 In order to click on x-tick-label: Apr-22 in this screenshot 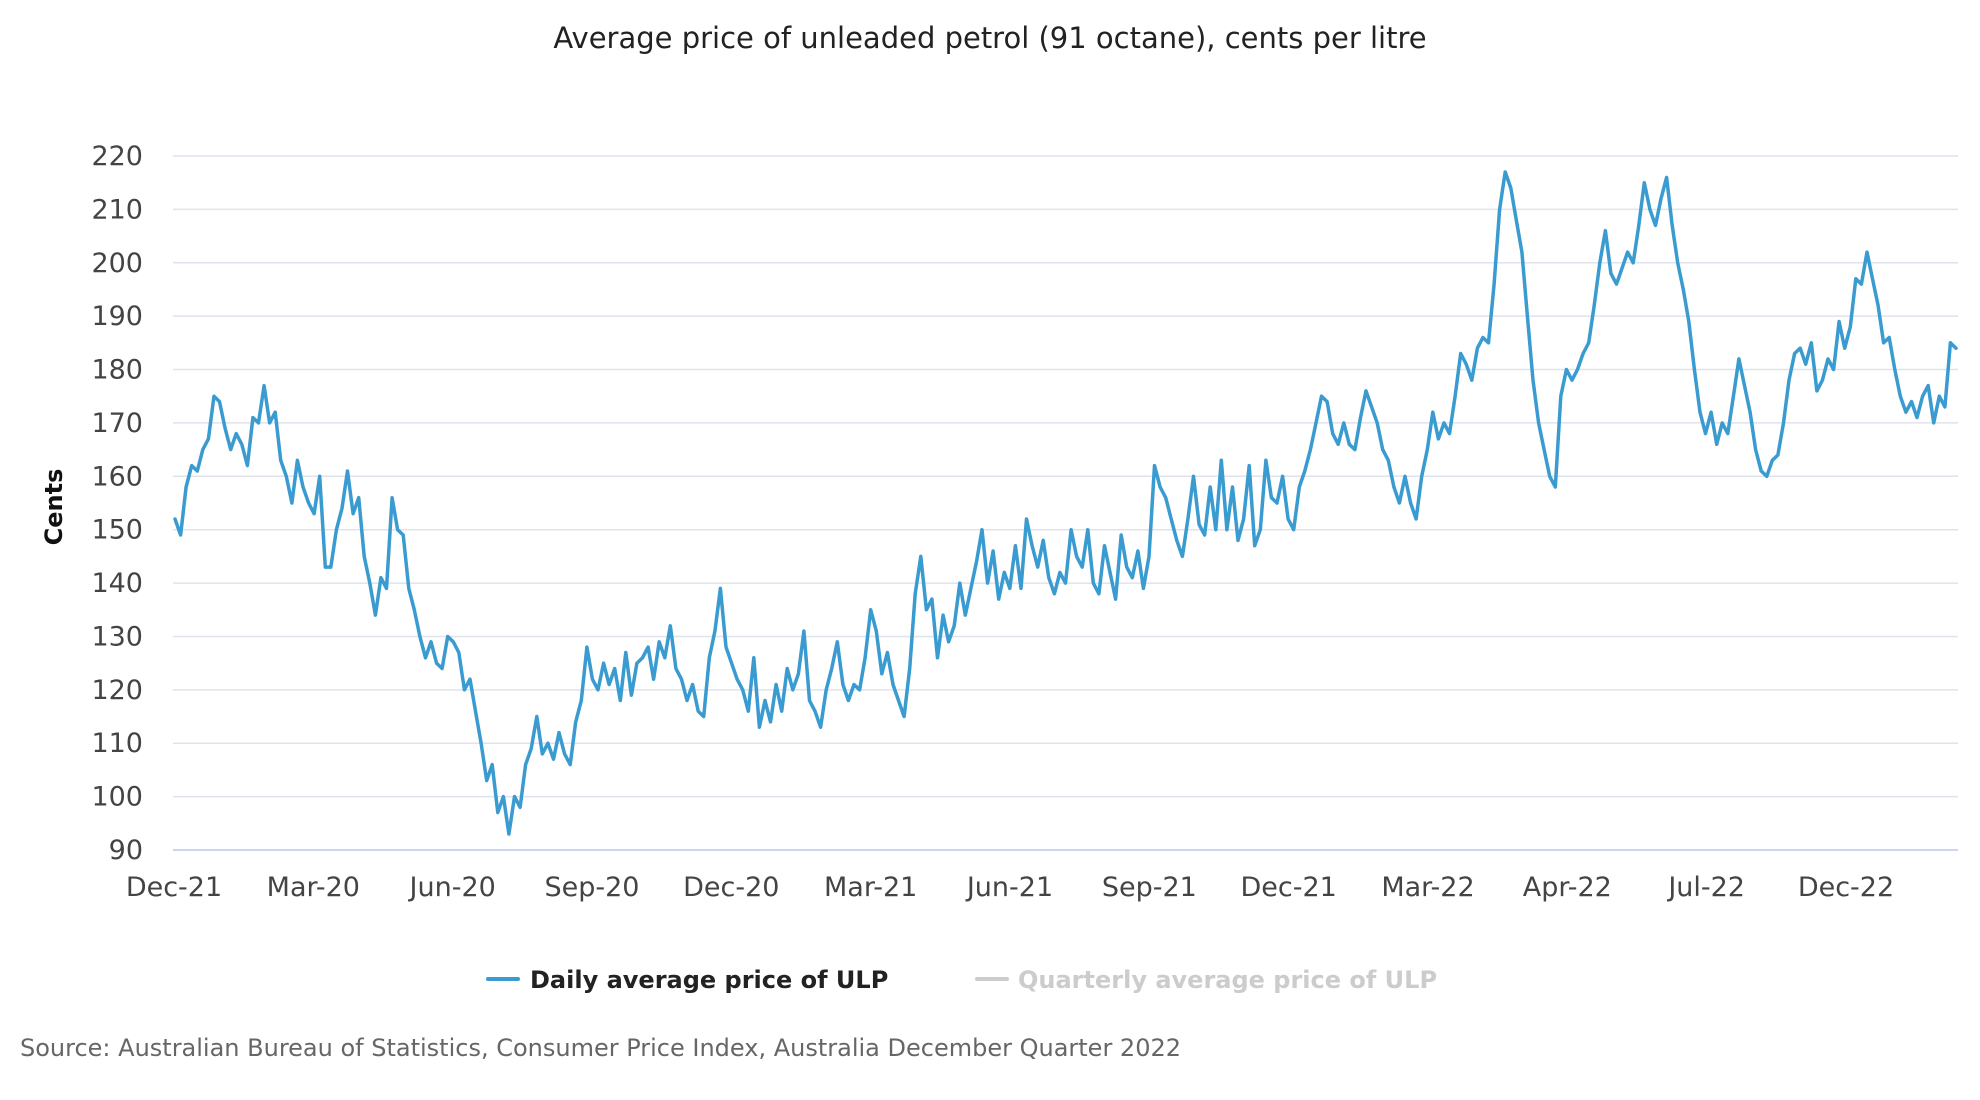, I will do `click(1567, 887)`.